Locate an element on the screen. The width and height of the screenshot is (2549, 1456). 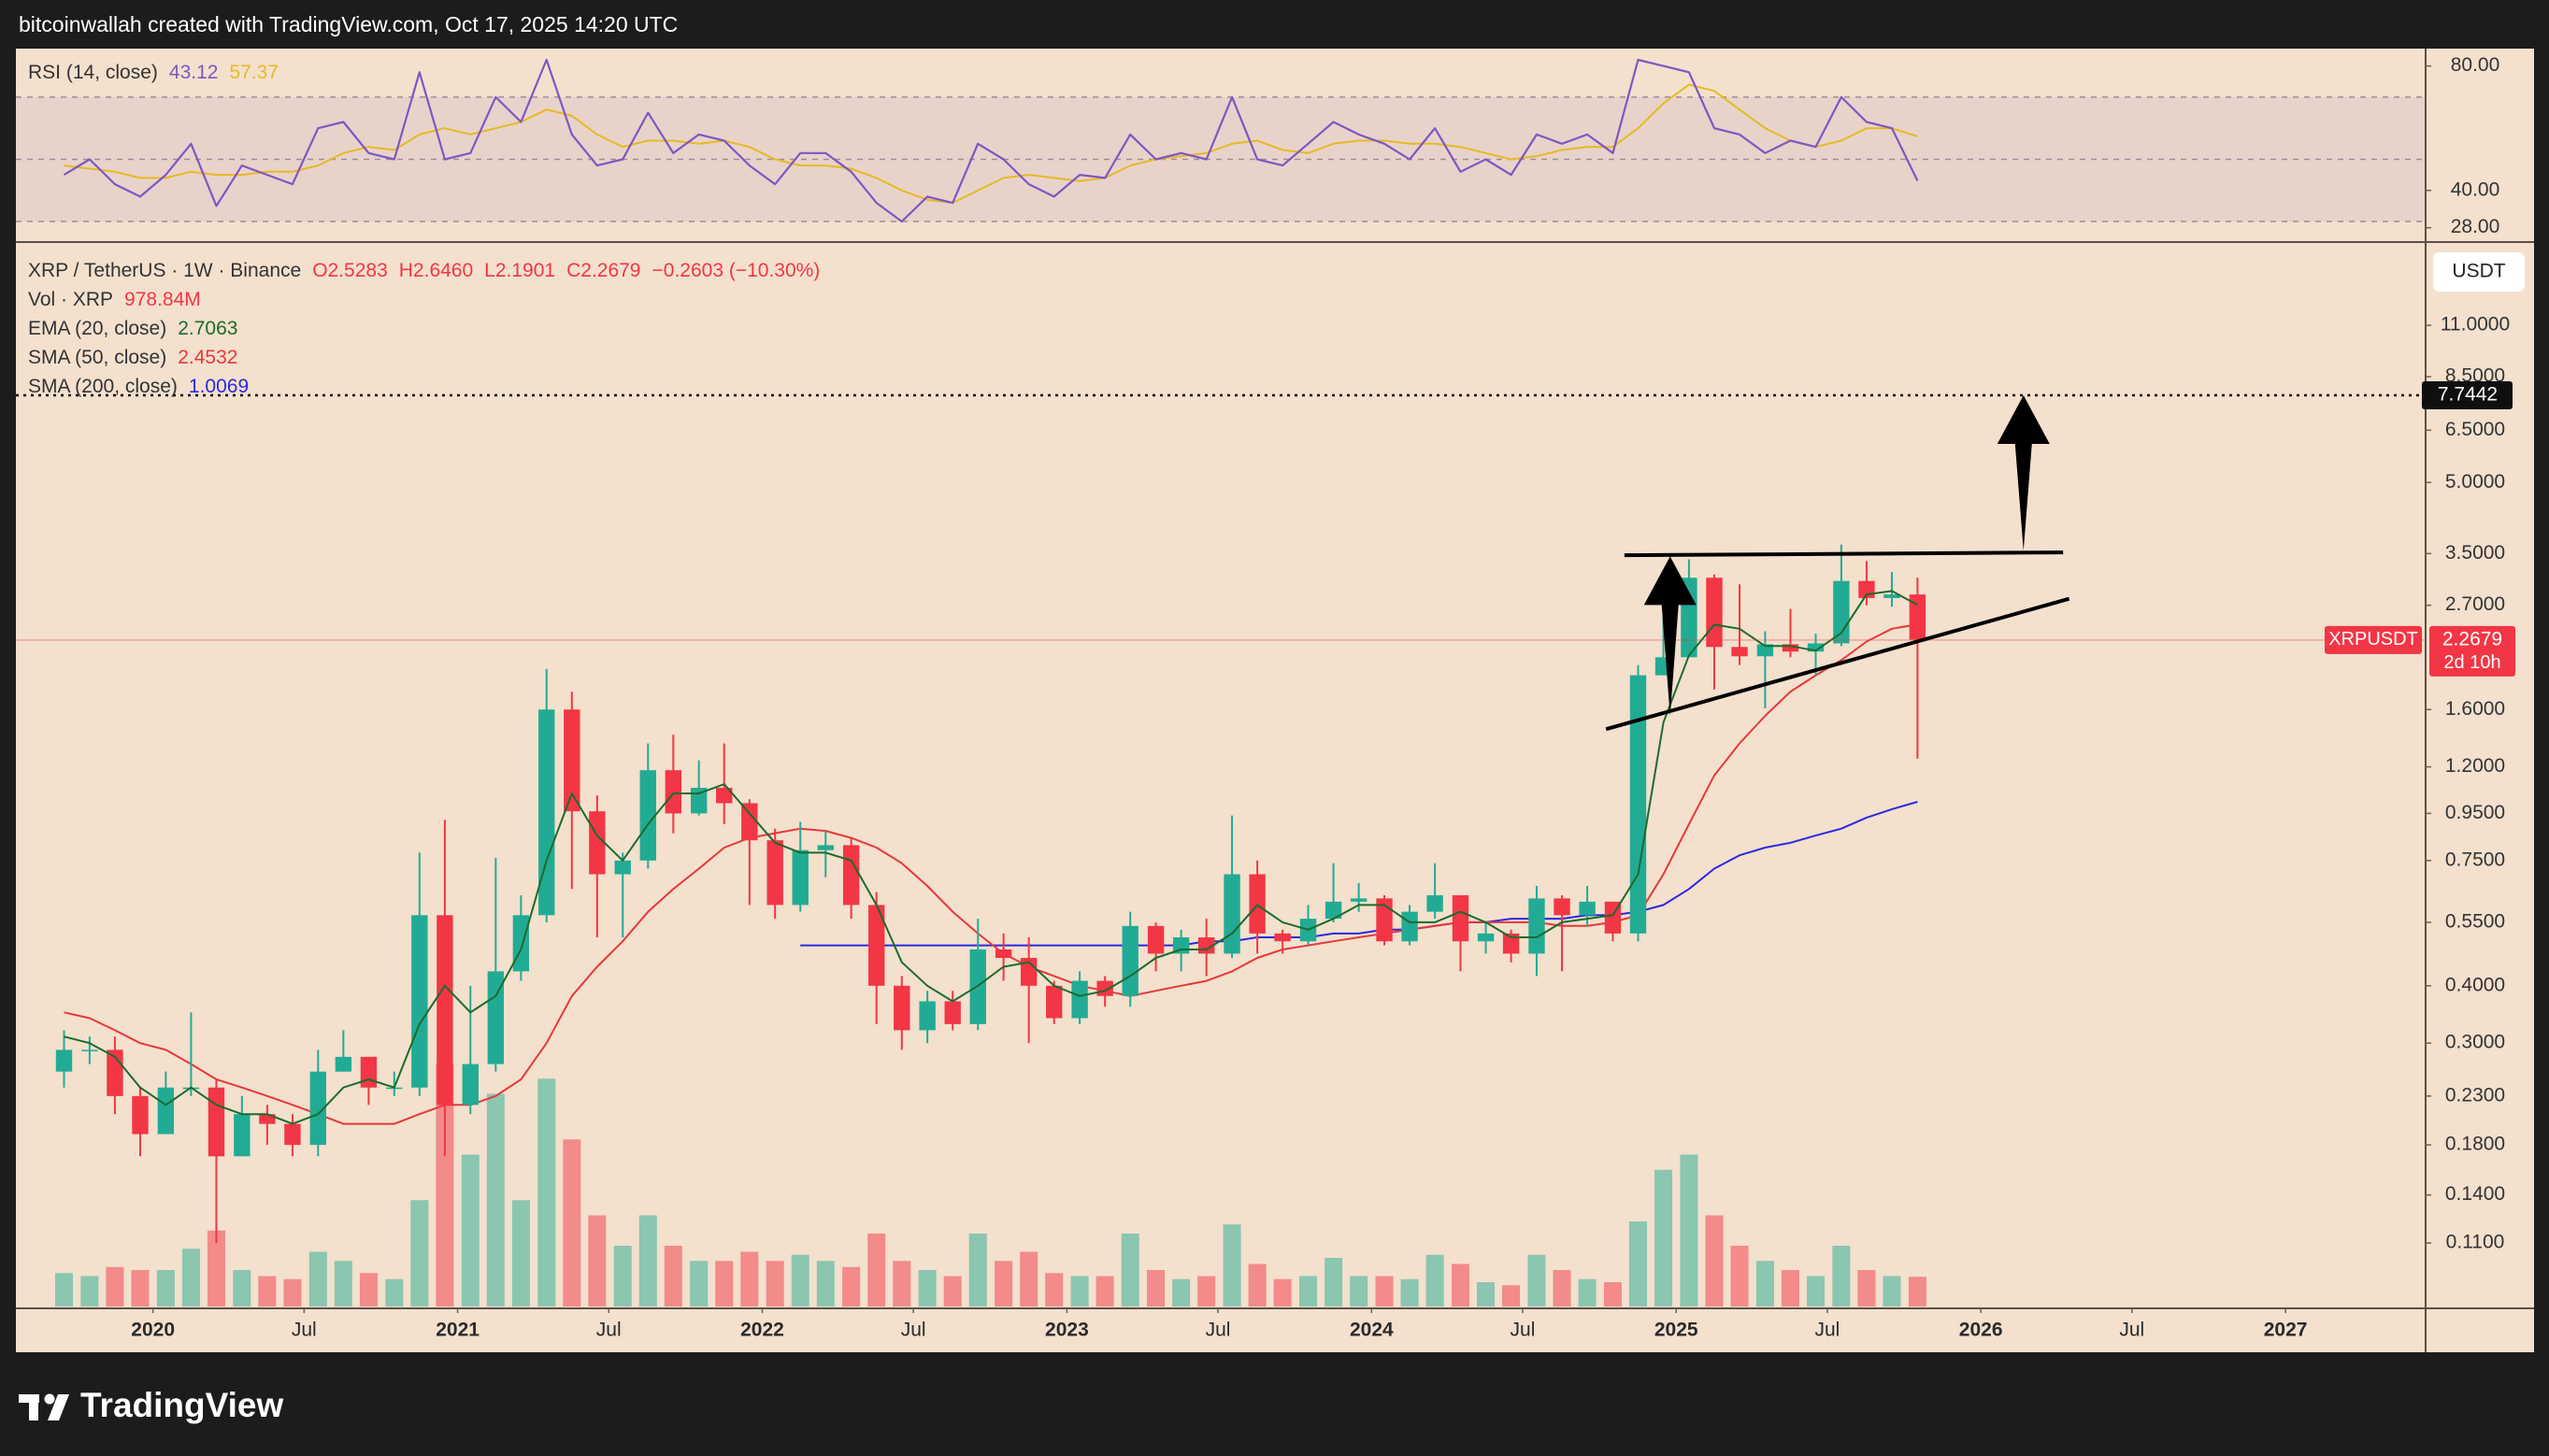
y-tick-label: 0.9500 is located at coordinates (2475, 812).